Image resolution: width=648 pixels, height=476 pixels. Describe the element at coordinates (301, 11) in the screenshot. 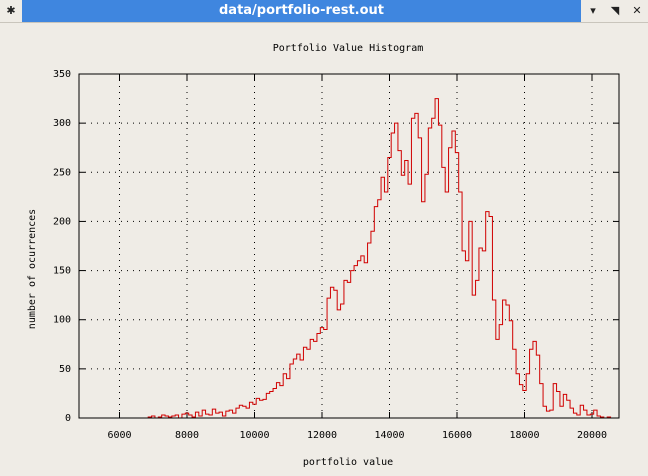

I see `window-title: data/portfolio-rest.out` at that location.